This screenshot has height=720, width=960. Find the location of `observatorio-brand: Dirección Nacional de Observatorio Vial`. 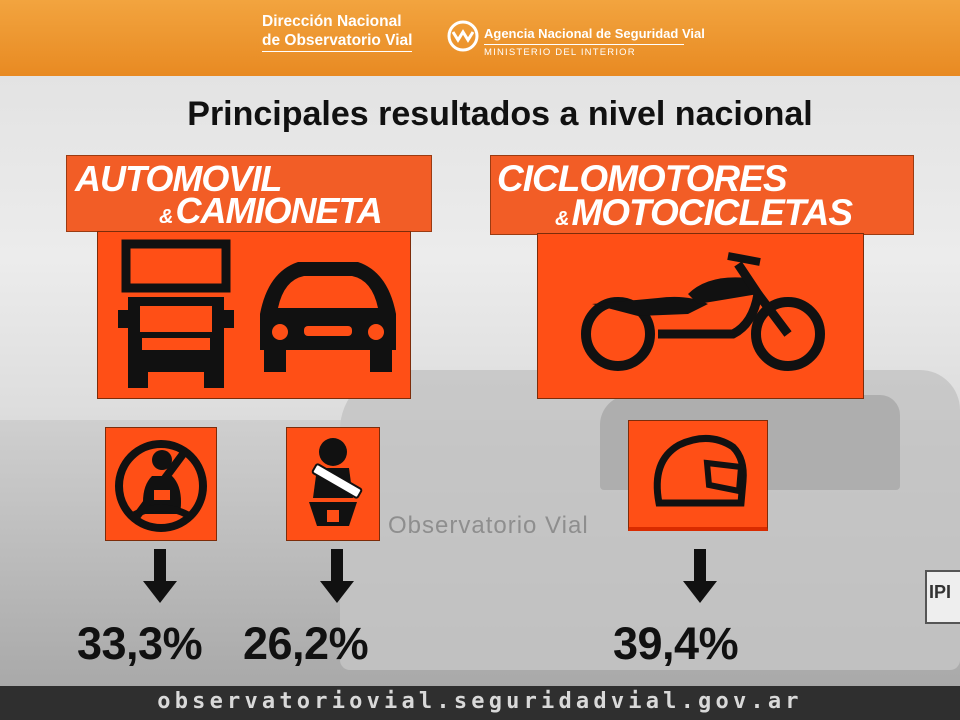

observatorio-brand: Dirección Nacional de Observatorio Vial is located at coordinates (337, 32).